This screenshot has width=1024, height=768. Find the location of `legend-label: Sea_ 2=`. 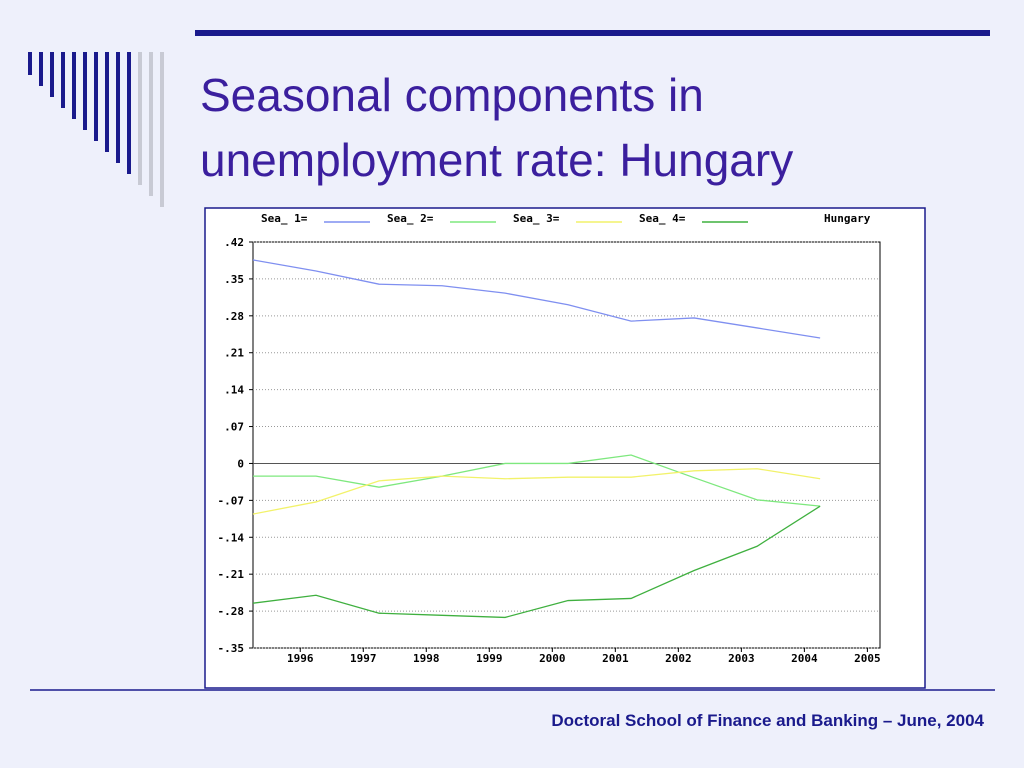

legend-label: Sea_ 2= is located at coordinates (410, 218).